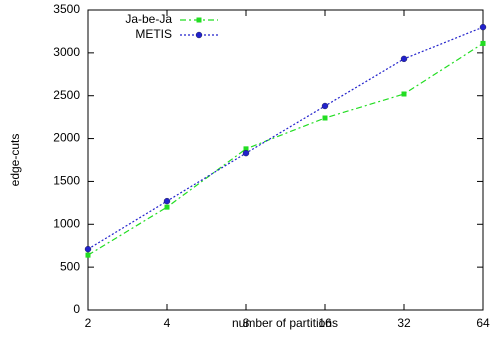  I want to click on x-tick-label: 32, so click(404, 323).